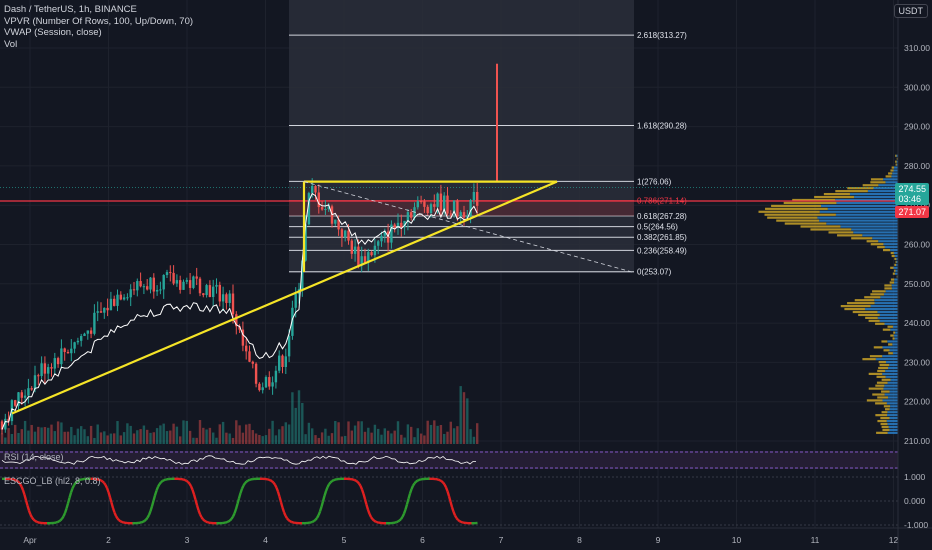  What do you see at coordinates (815, 540) in the screenshot?
I see `time-tick: 11` at bounding box center [815, 540].